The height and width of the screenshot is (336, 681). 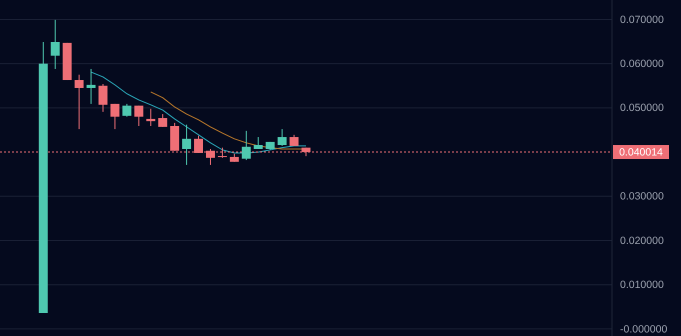 What do you see at coordinates (642, 240) in the screenshot?
I see `y-tick-label: 0.020000` at bounding box center [642, 240].